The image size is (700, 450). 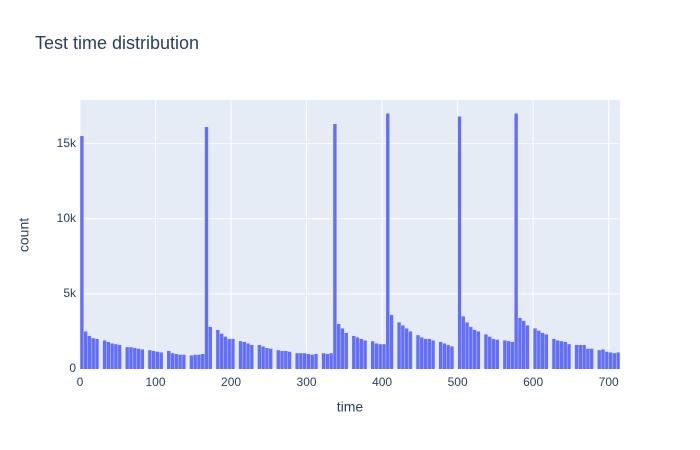 What do you see at coordinates (350, 407) in the screenshot?
I see `x-axis-label: time` at bounding box center [350, 407].